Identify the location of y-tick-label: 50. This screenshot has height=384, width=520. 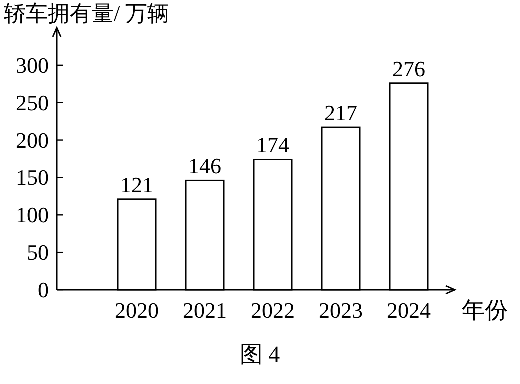
(38, 253).